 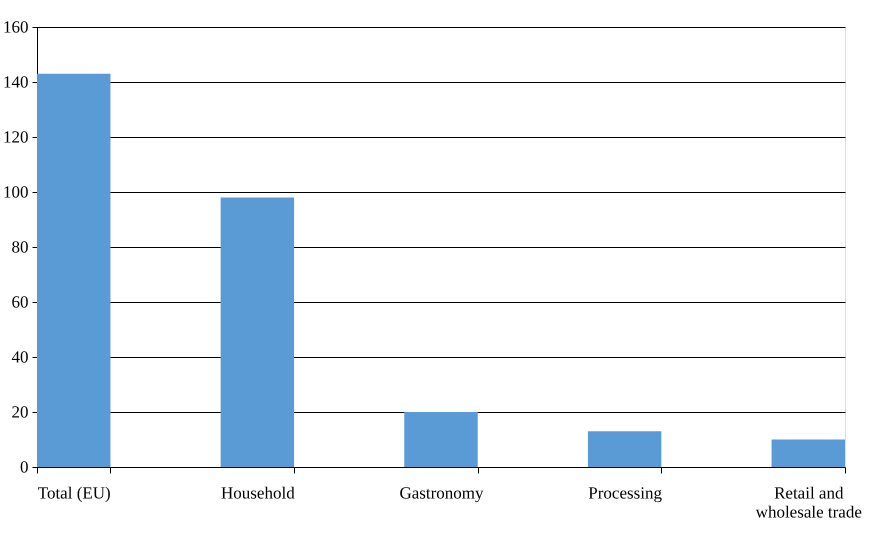 I want to click on y-tick-label: 0, so click(x=24, y=467).